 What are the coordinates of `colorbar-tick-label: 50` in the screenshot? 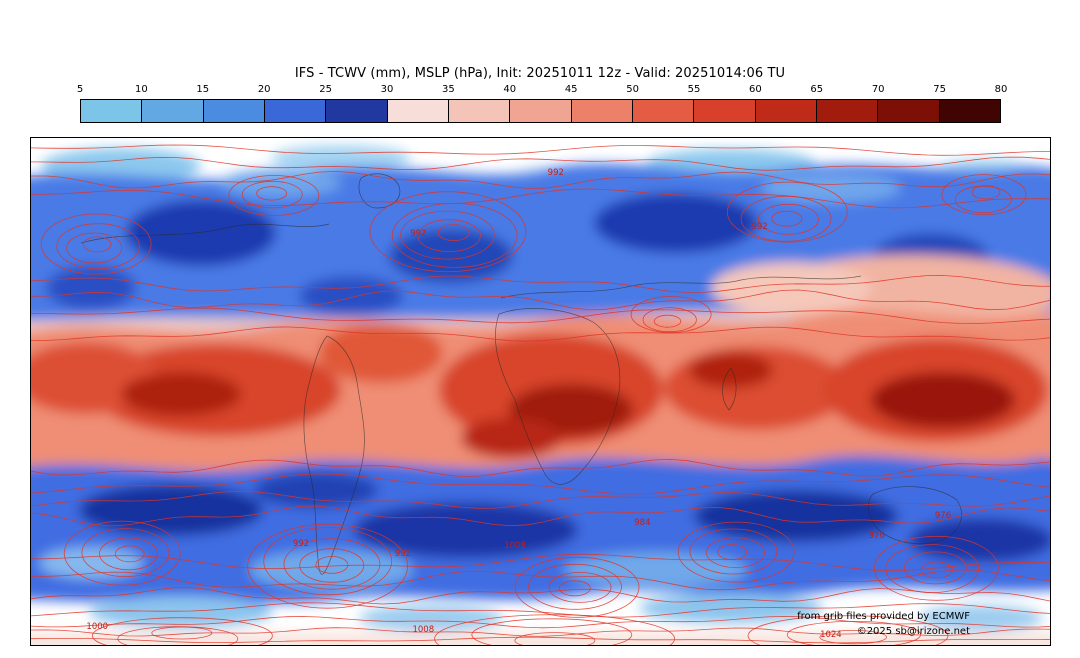 It's located at (632, 89).